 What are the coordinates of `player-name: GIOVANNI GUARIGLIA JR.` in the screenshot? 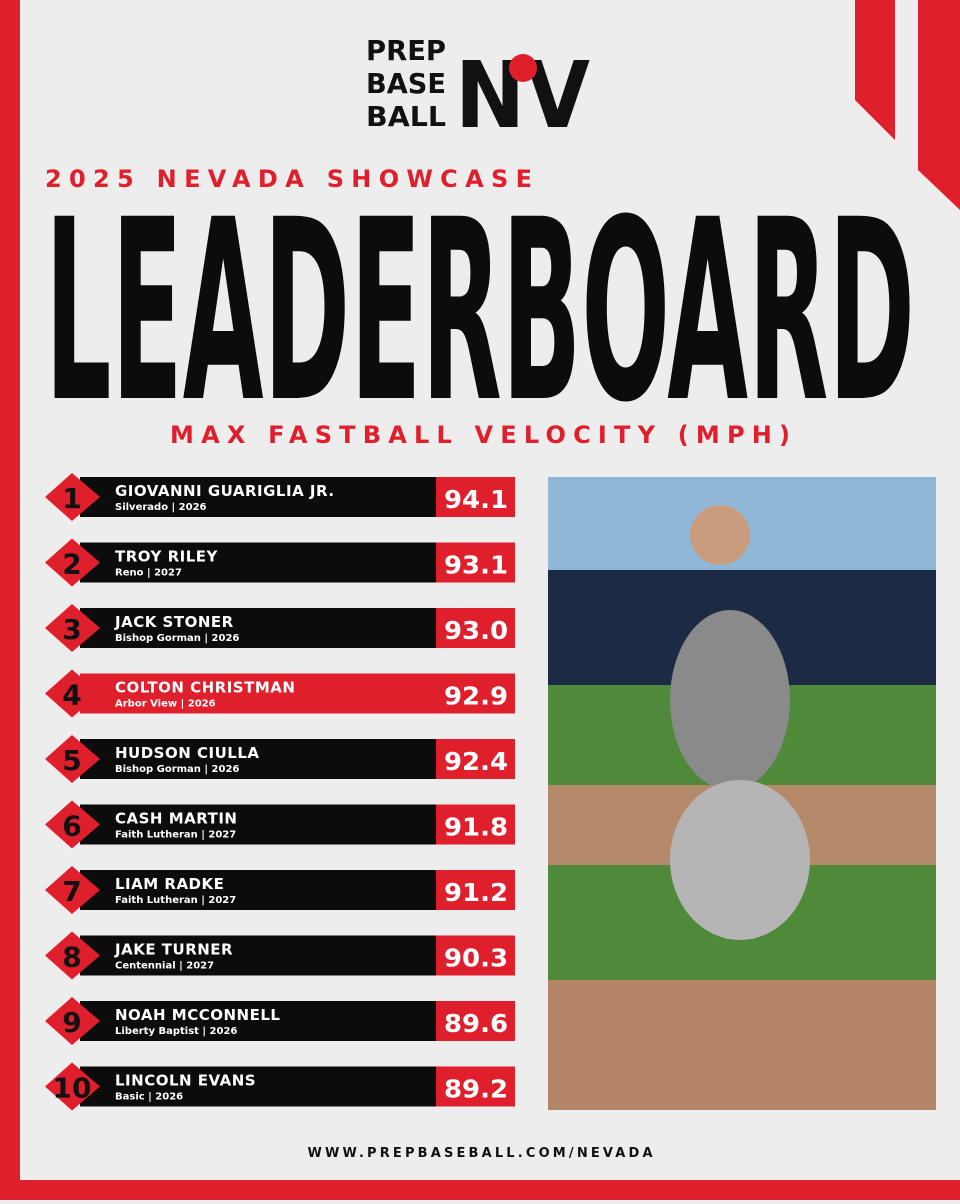 It's located at (225, 491).